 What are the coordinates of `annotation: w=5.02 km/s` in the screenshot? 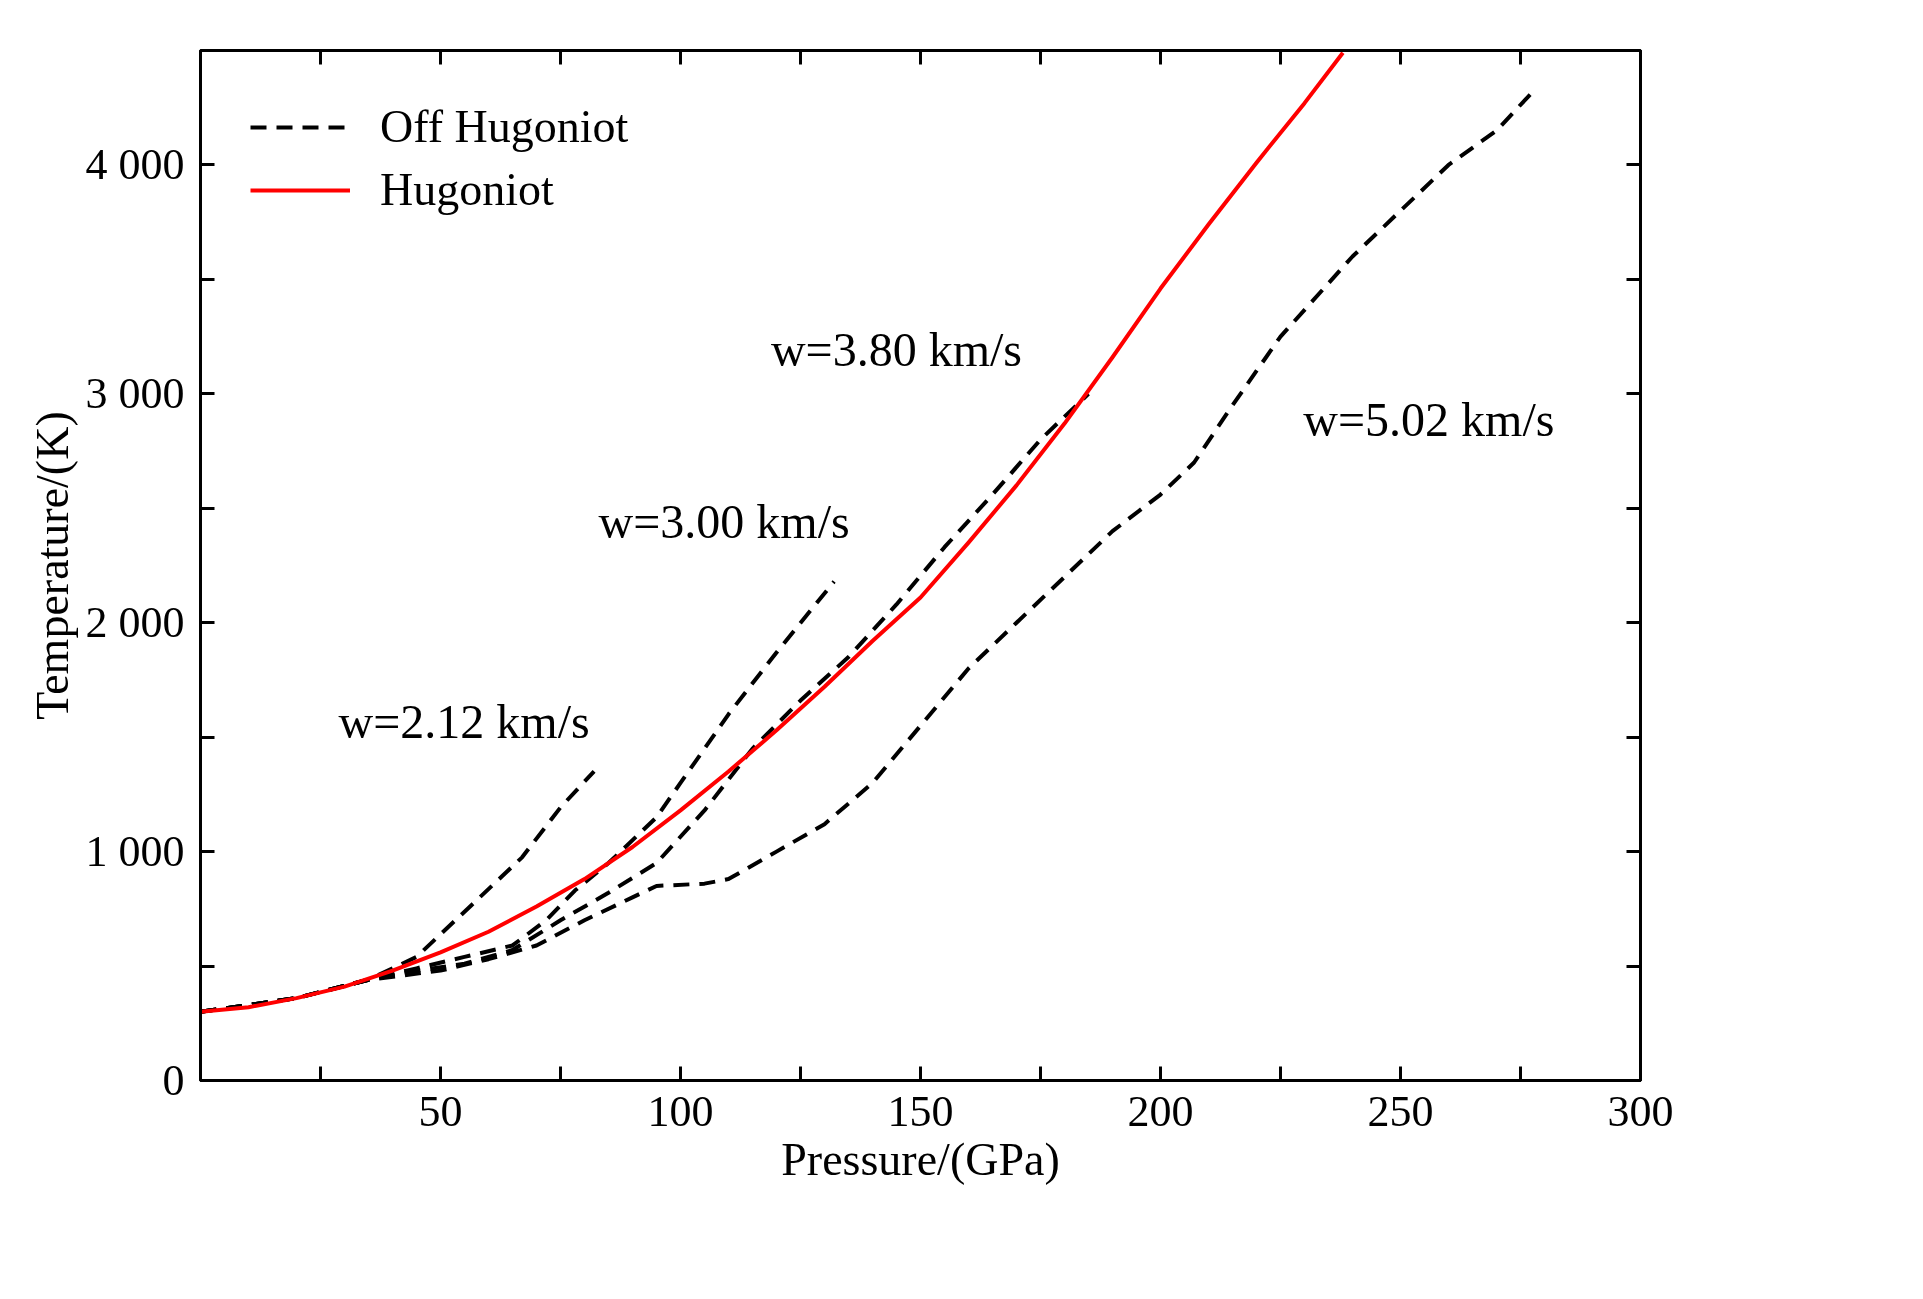 It's located at (1429, 419).